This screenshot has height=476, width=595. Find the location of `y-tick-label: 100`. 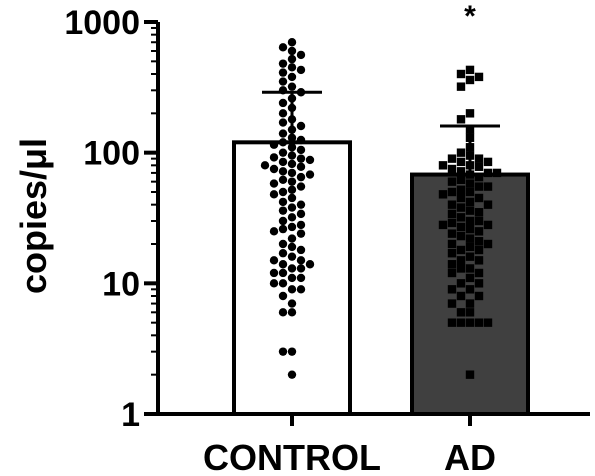

y-tick-label: 100 is located at coordinates (111, 154).